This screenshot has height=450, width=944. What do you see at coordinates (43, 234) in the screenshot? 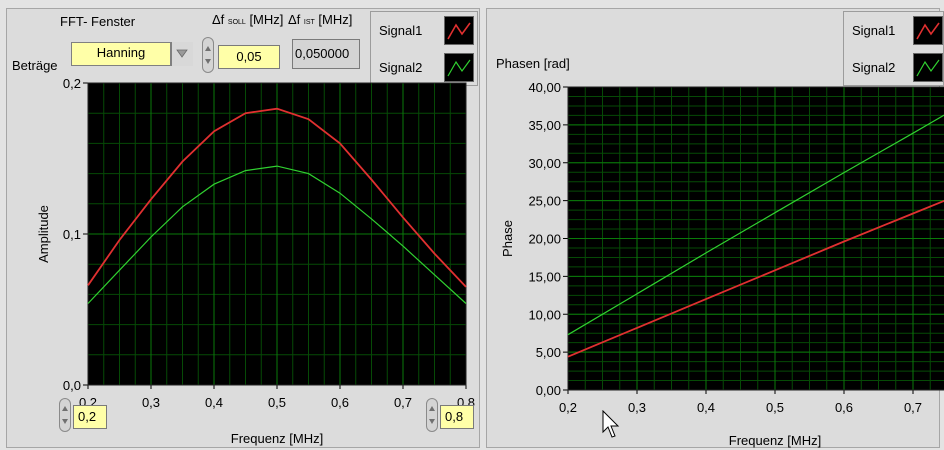
I see `y-axis-label: Amplitude` at bounding box center [43, 234].